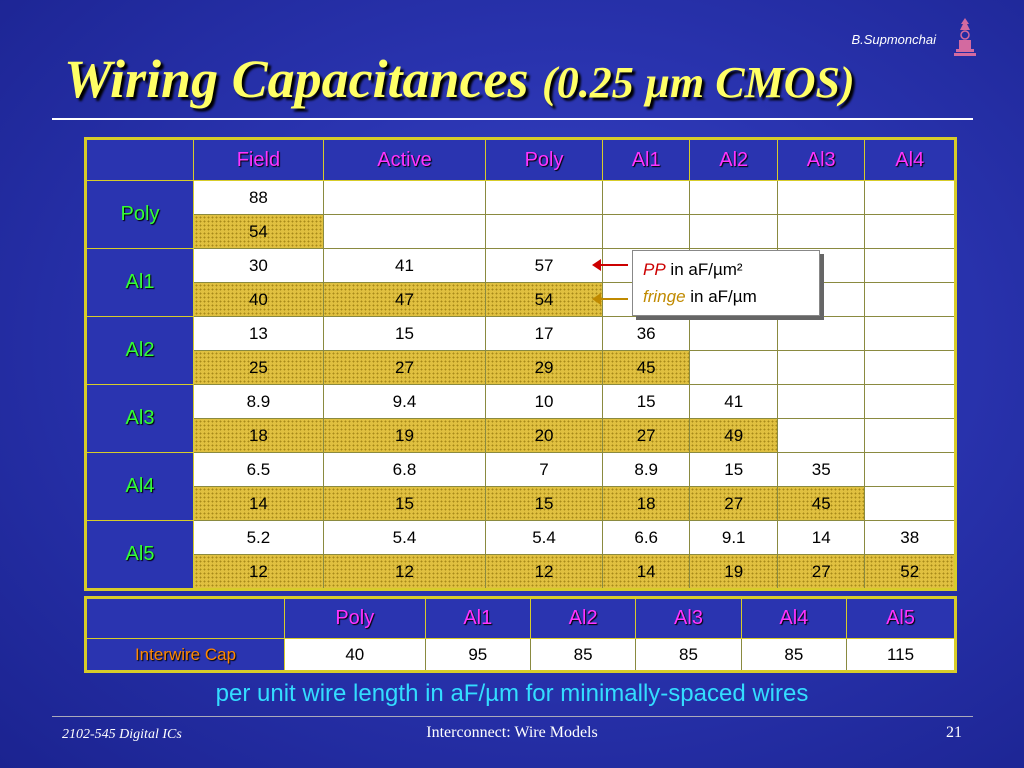 The width and height of the screenshot is (1024, 768). Describe the element at coordinates (477, 655) in the screenshot. I see `table-cell: 95` at that location.